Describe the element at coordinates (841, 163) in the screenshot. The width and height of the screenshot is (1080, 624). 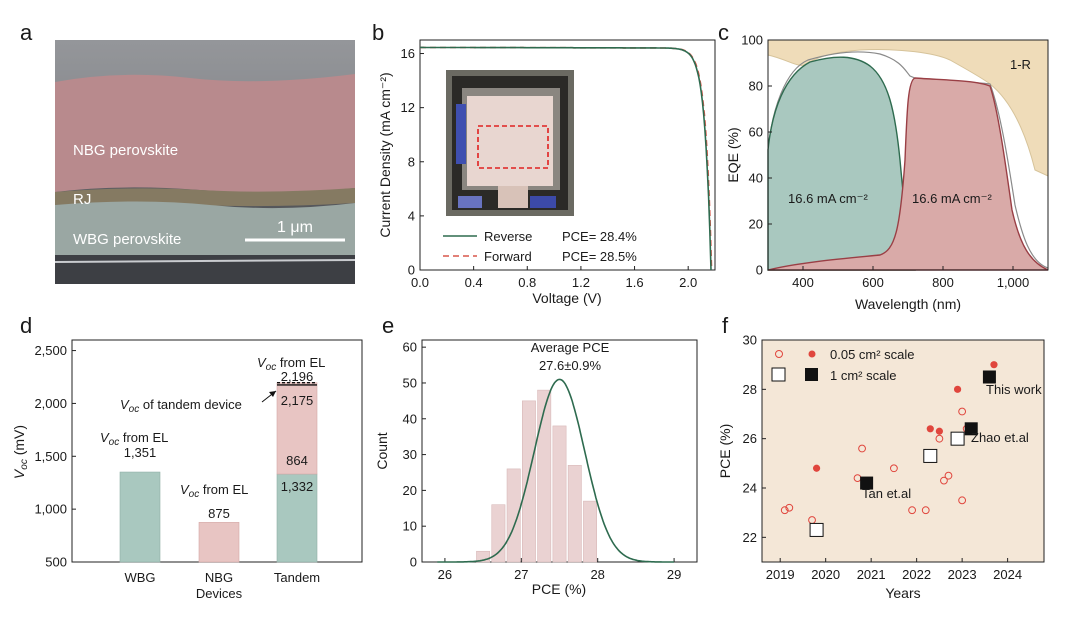
I see `eqe-wbg-area` at that location.